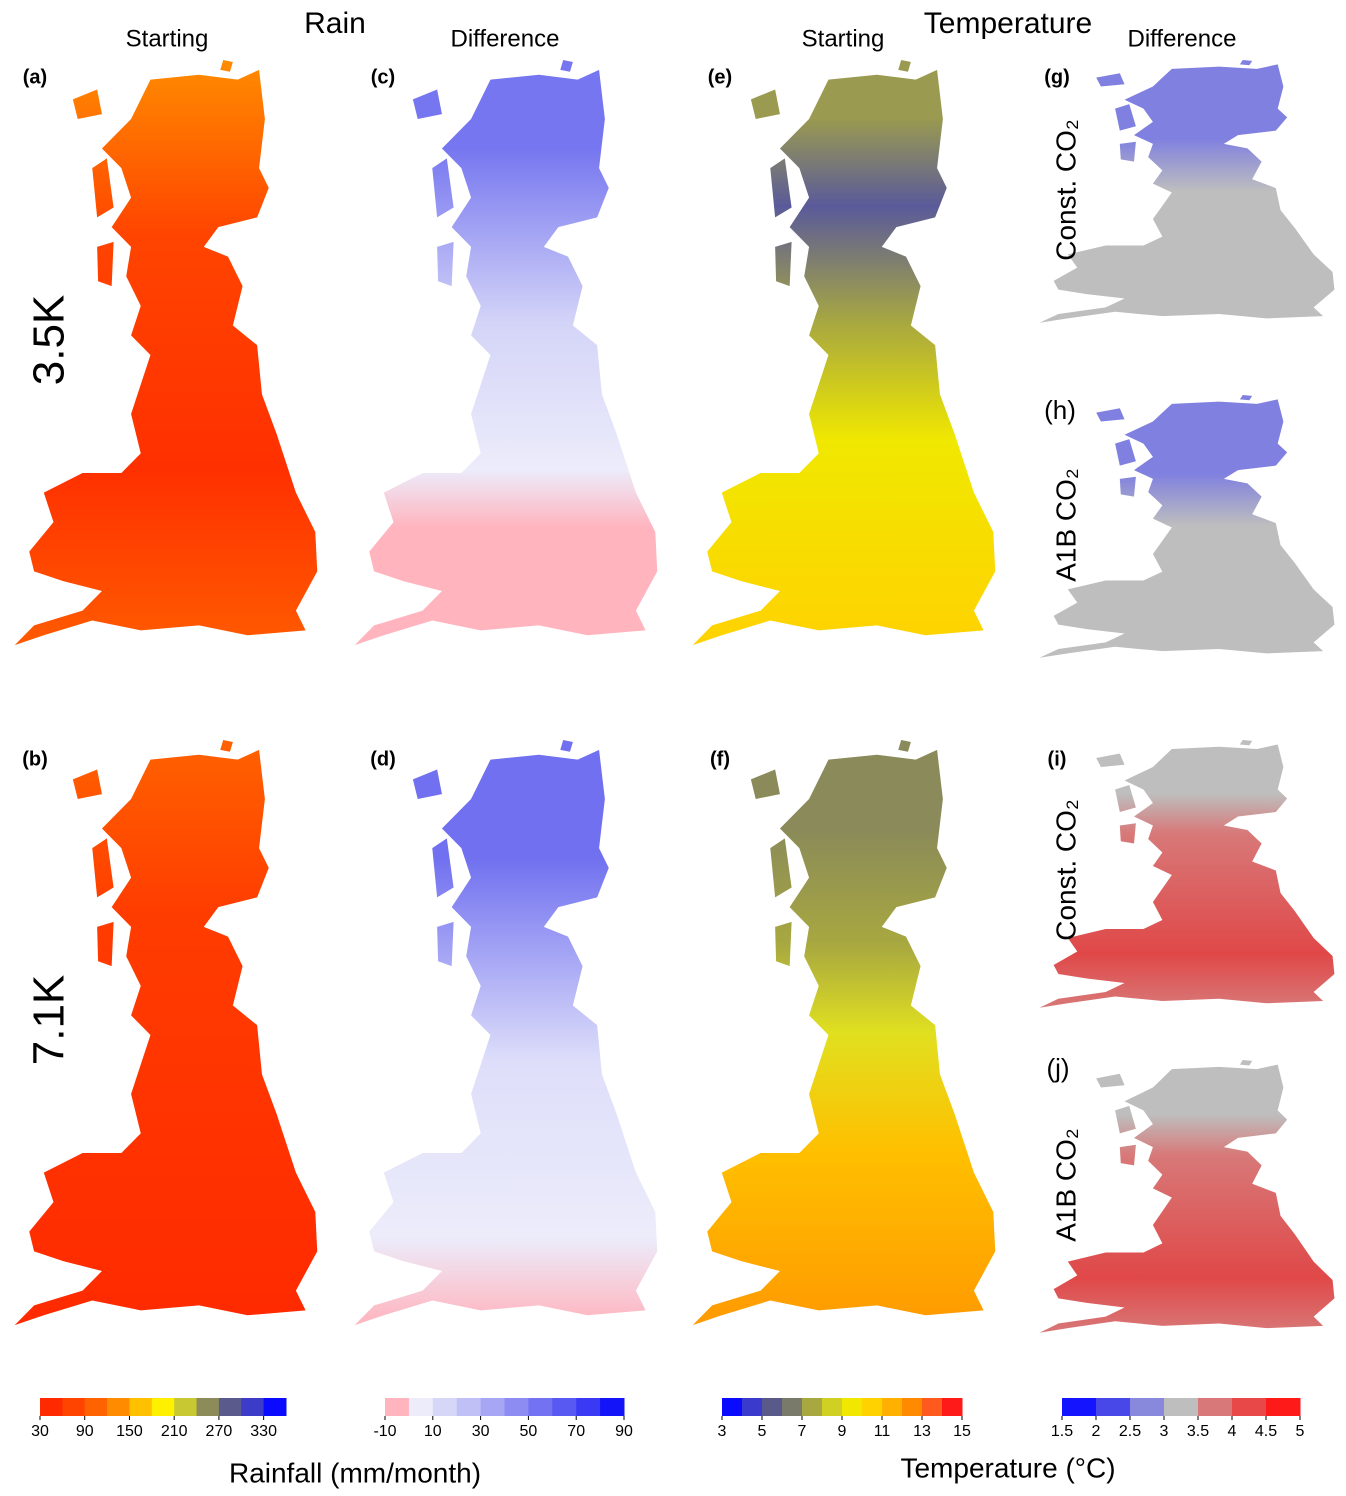 The width and height of the screenshot is (1346, 1496). Describe the element at coordinates (35, 77) in the screenshot. I see `panel-label: (a)` at that location.